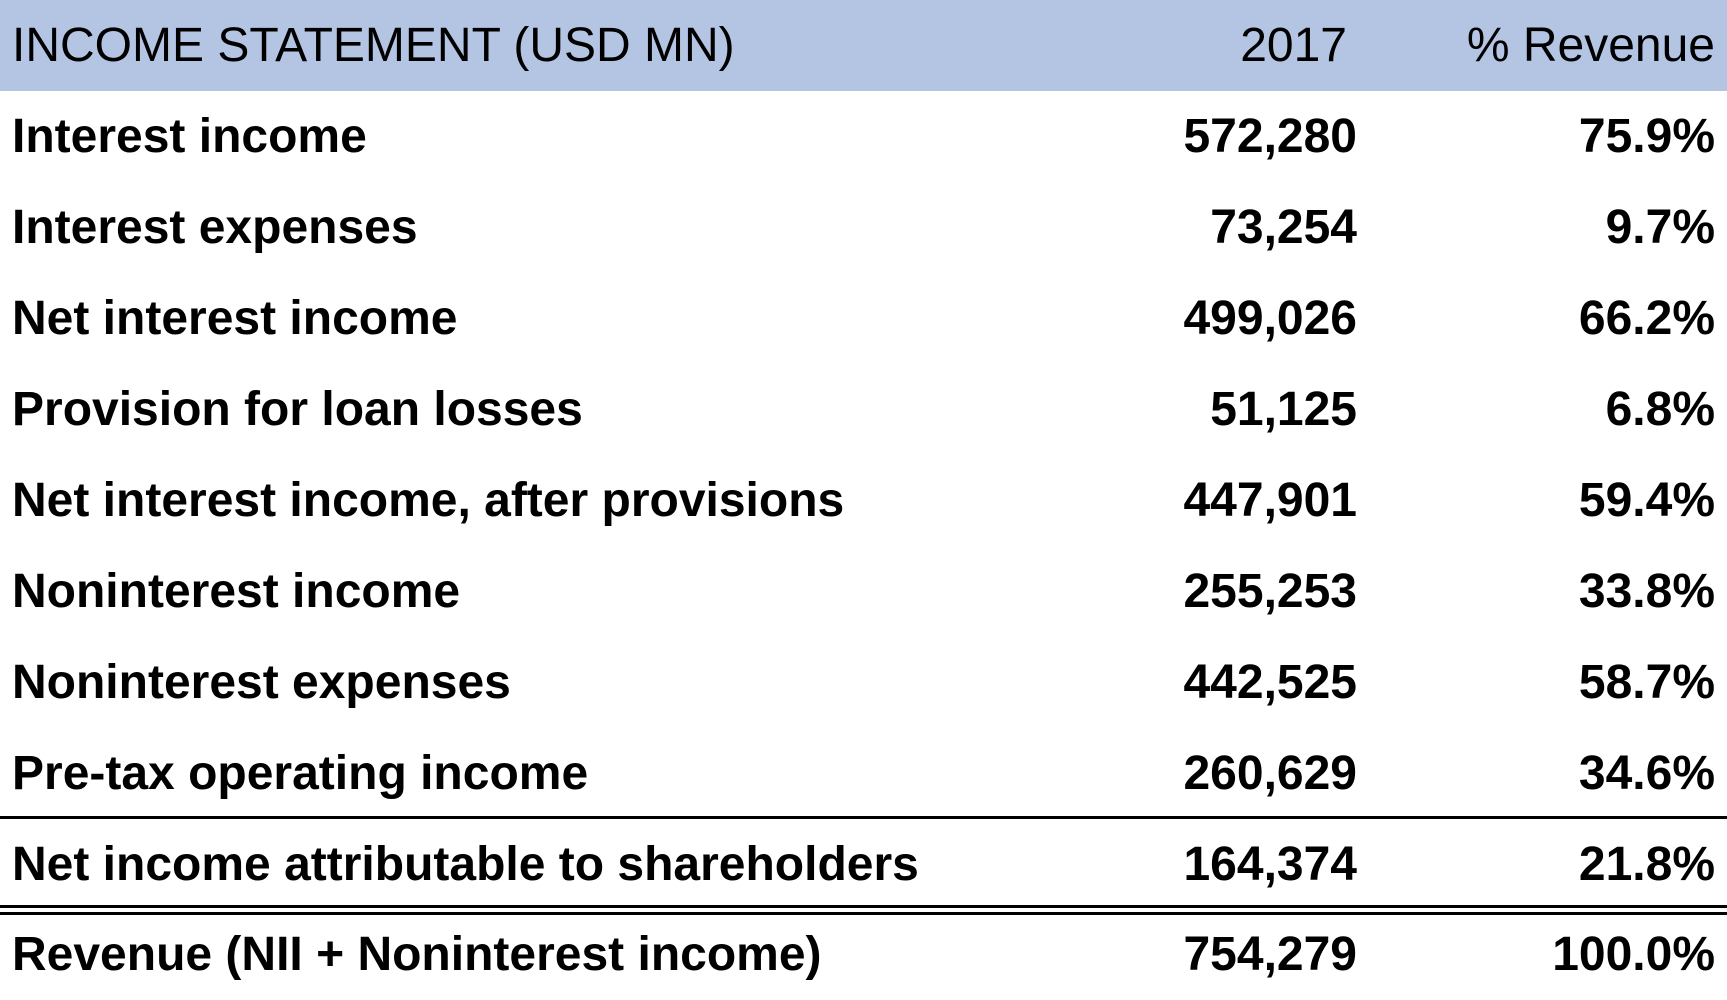 This screenshot has height=1000, width=1727. I want to click on row-noninterest-income: Noninterest income 255,253 33.8%, so click(863, 591).